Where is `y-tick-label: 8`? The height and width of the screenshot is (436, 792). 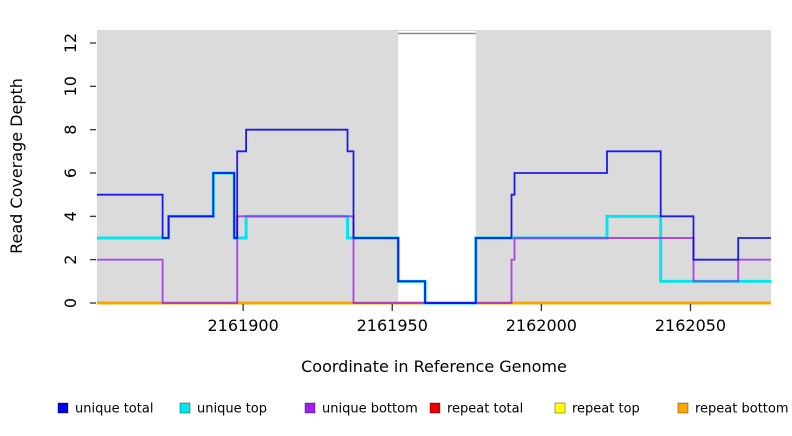
y-tick-label: 8 is located at coordinates (70, 130).